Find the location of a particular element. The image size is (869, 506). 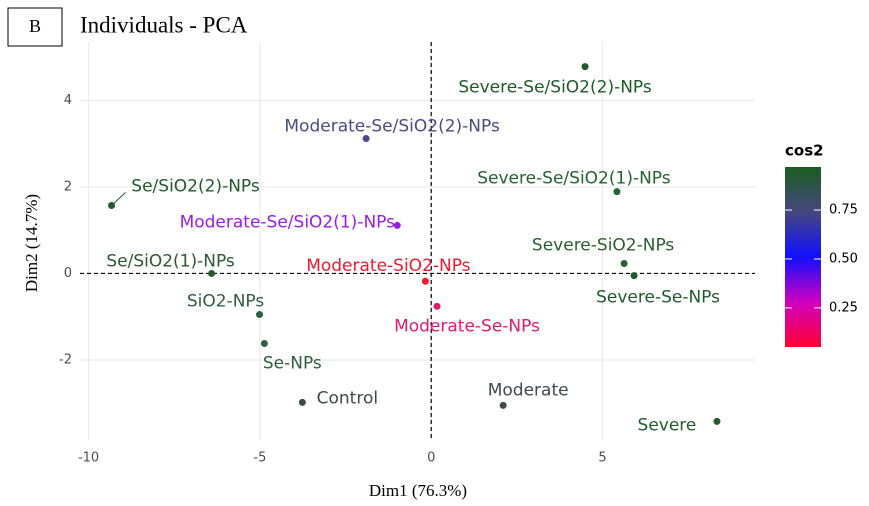

point-label: Moderate is located at coordinates (528, 390).